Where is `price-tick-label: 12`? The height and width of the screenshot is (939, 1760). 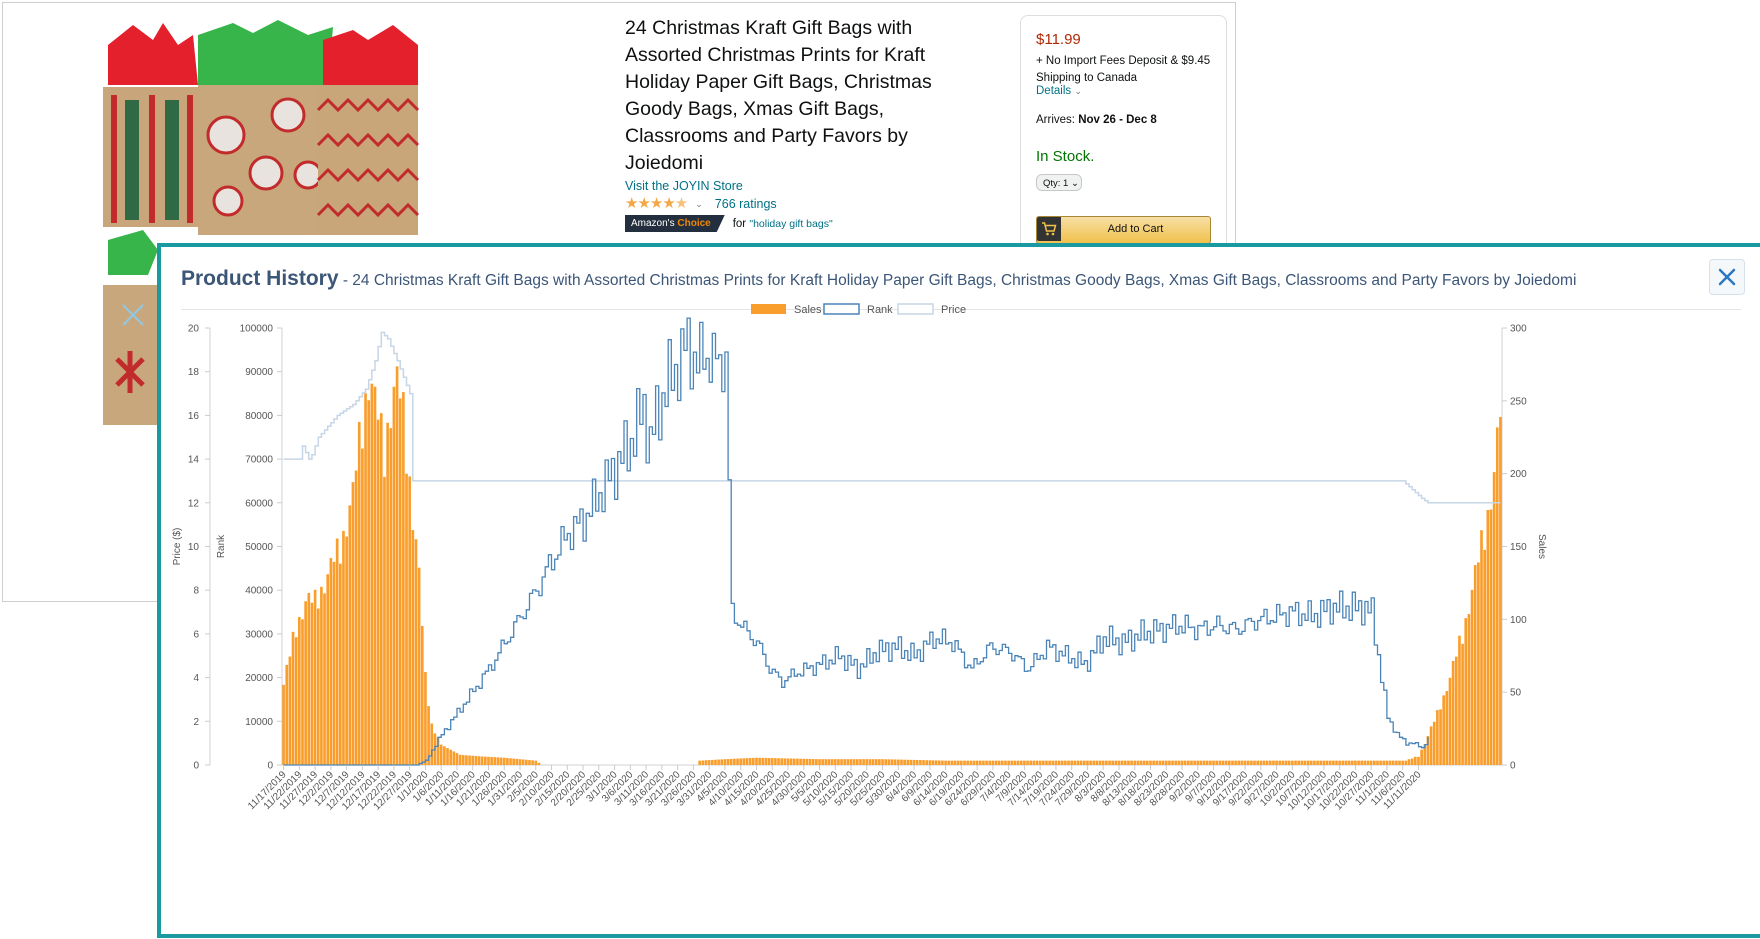
price-tick-label: 12 is located at coordinates (194, 503).